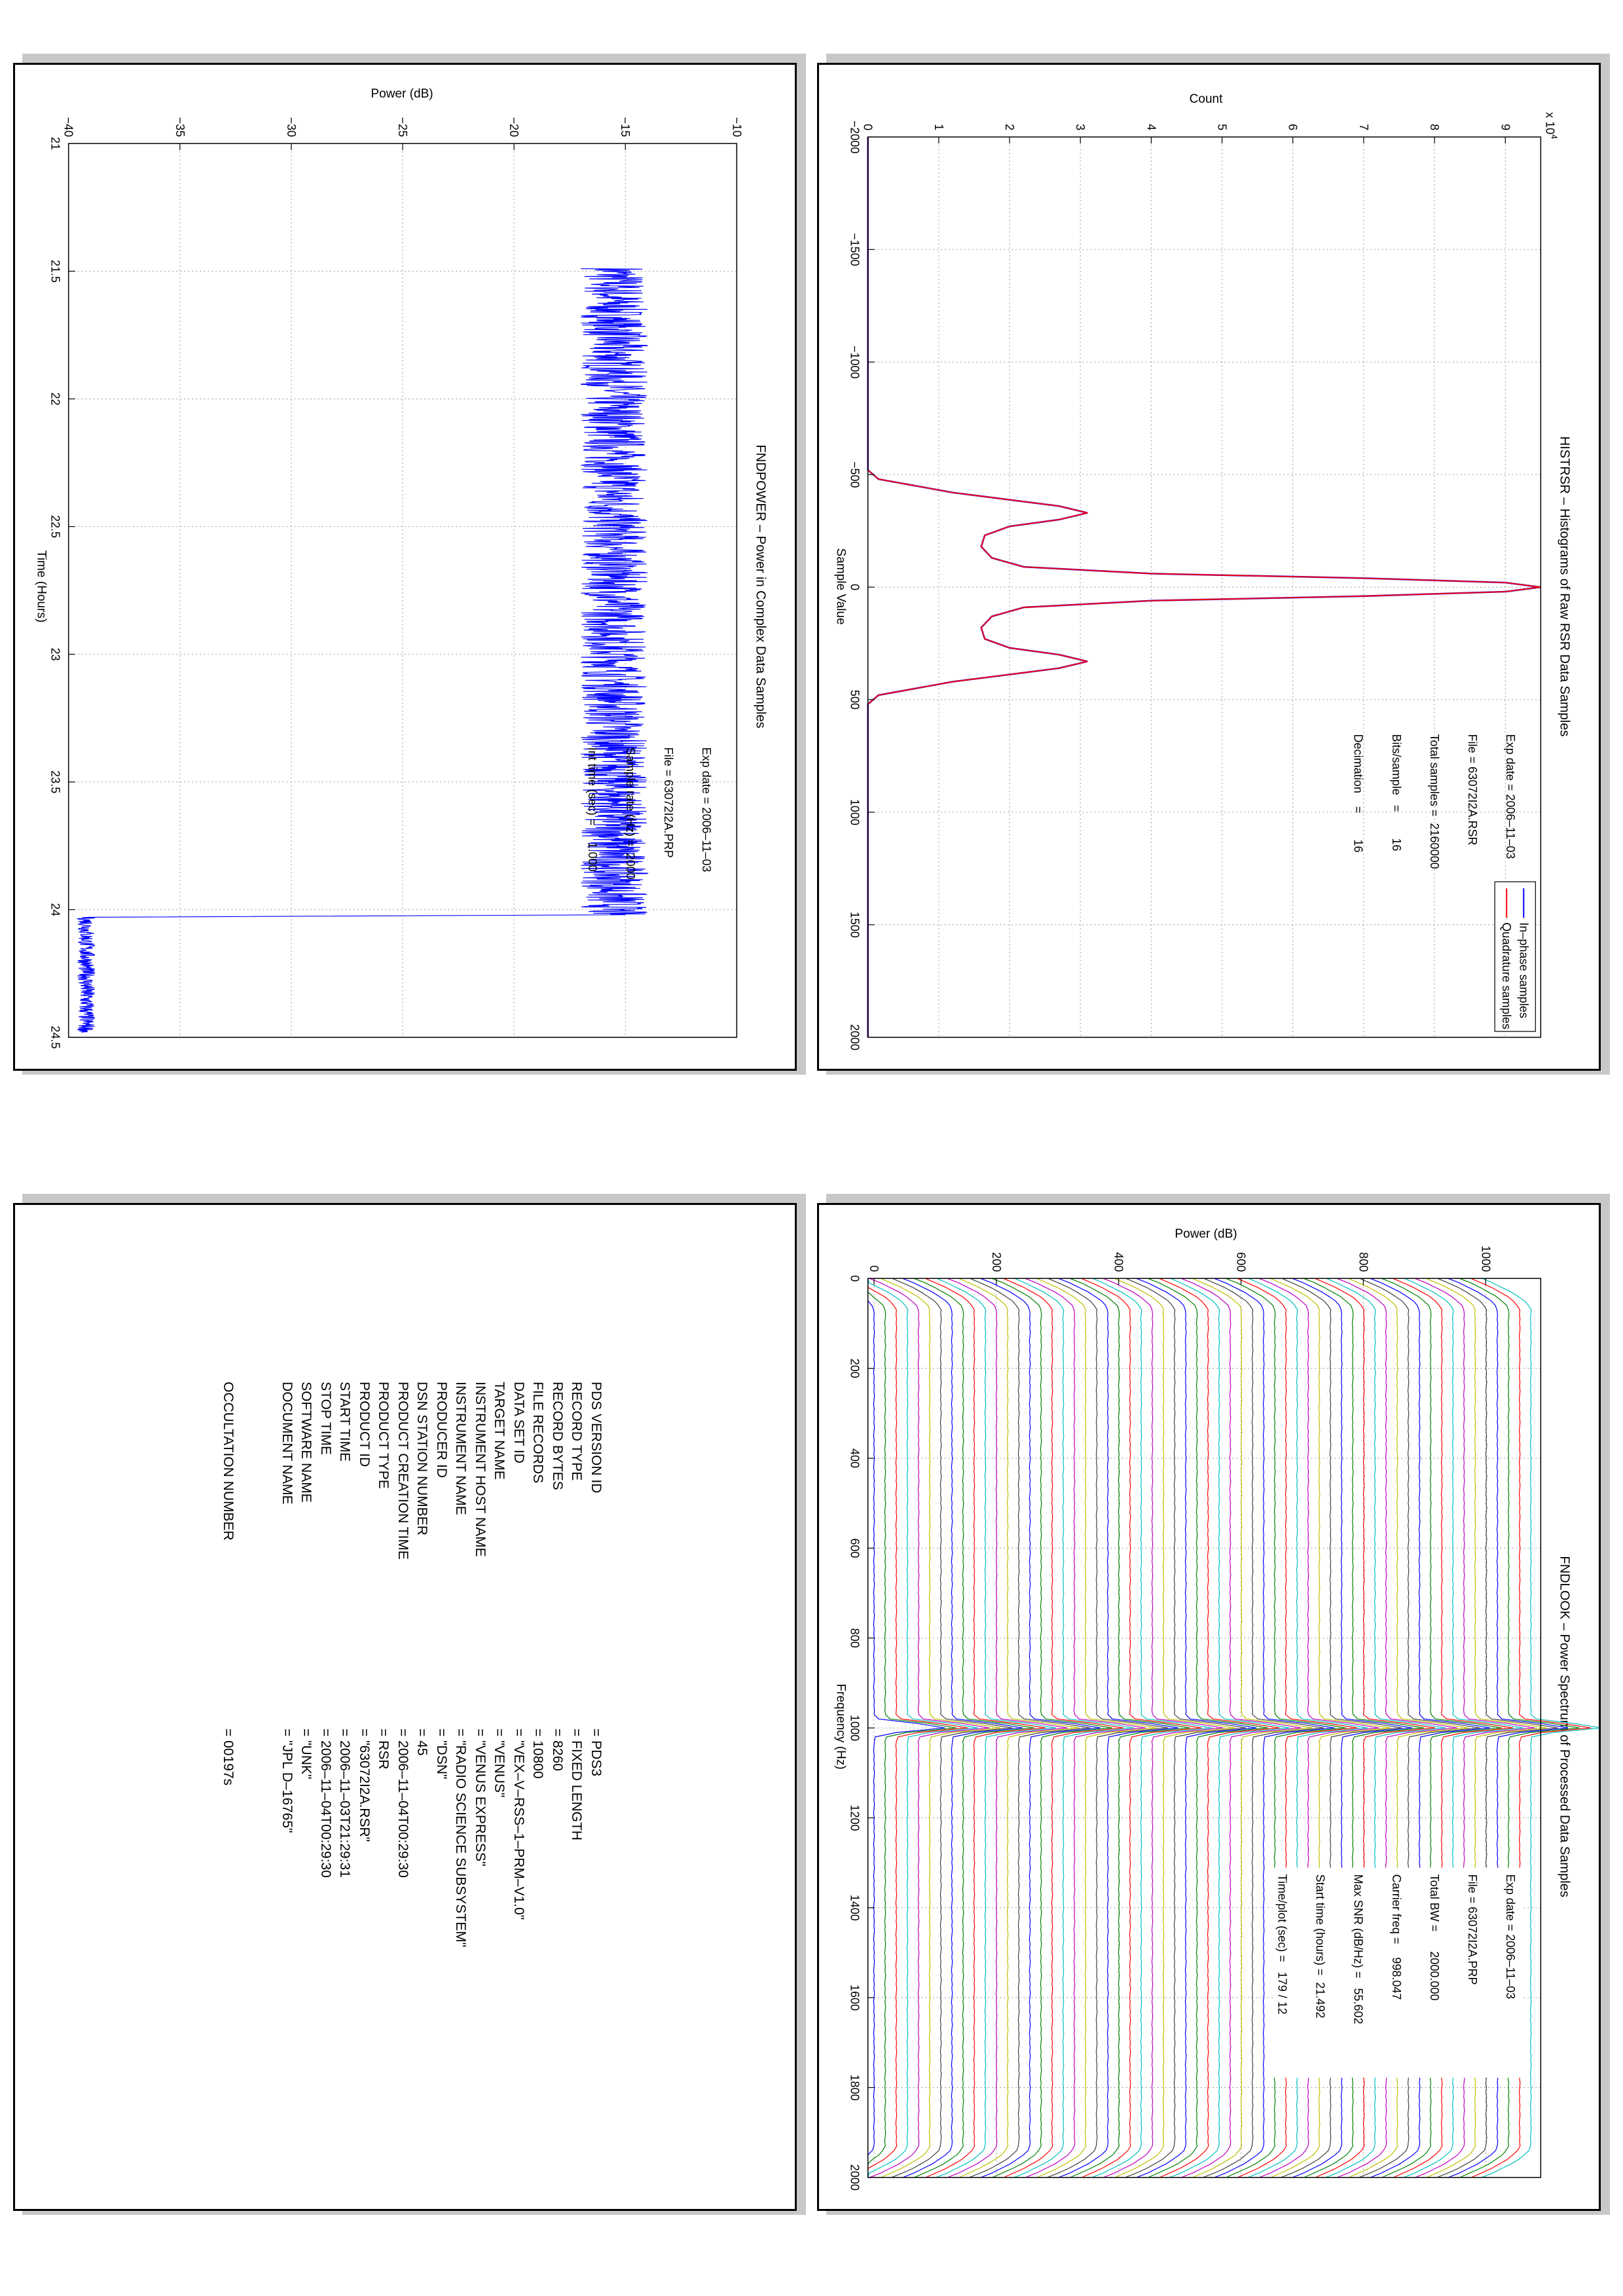  I want to click on fndlook-xtick-label: 600, so click(855, 1548).